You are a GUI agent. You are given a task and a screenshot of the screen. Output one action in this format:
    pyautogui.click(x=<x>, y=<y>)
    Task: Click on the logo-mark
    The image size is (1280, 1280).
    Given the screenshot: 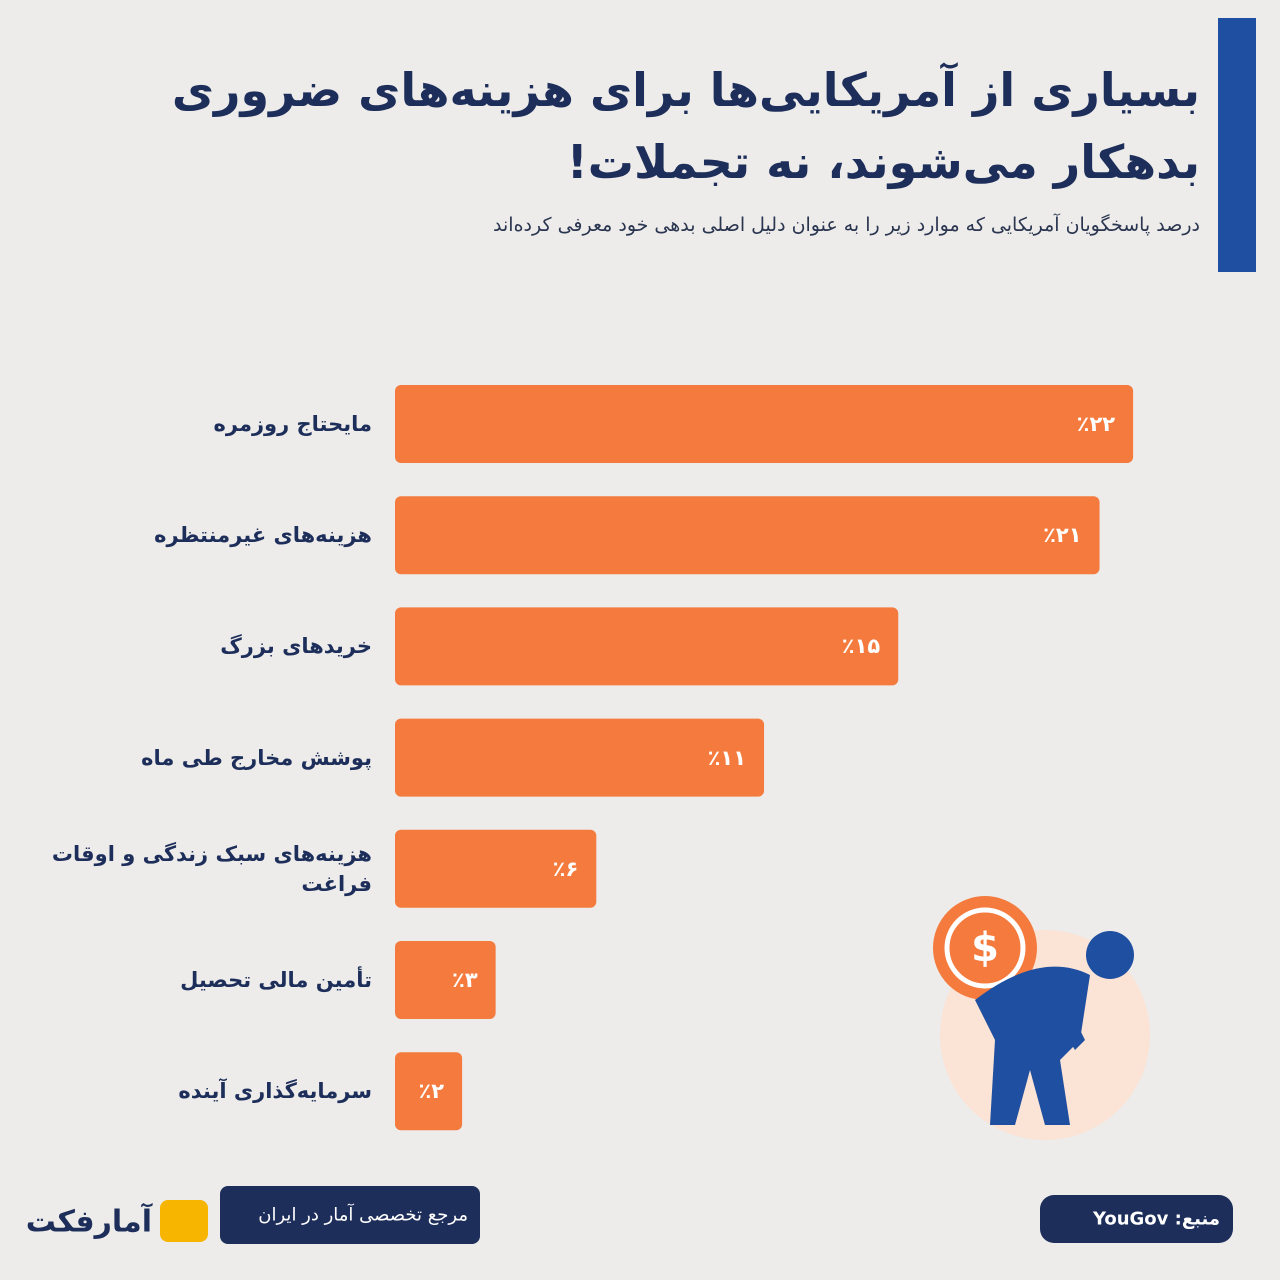 What is the action you would take?
    pyautogui.click(x=184, y=1221)
    